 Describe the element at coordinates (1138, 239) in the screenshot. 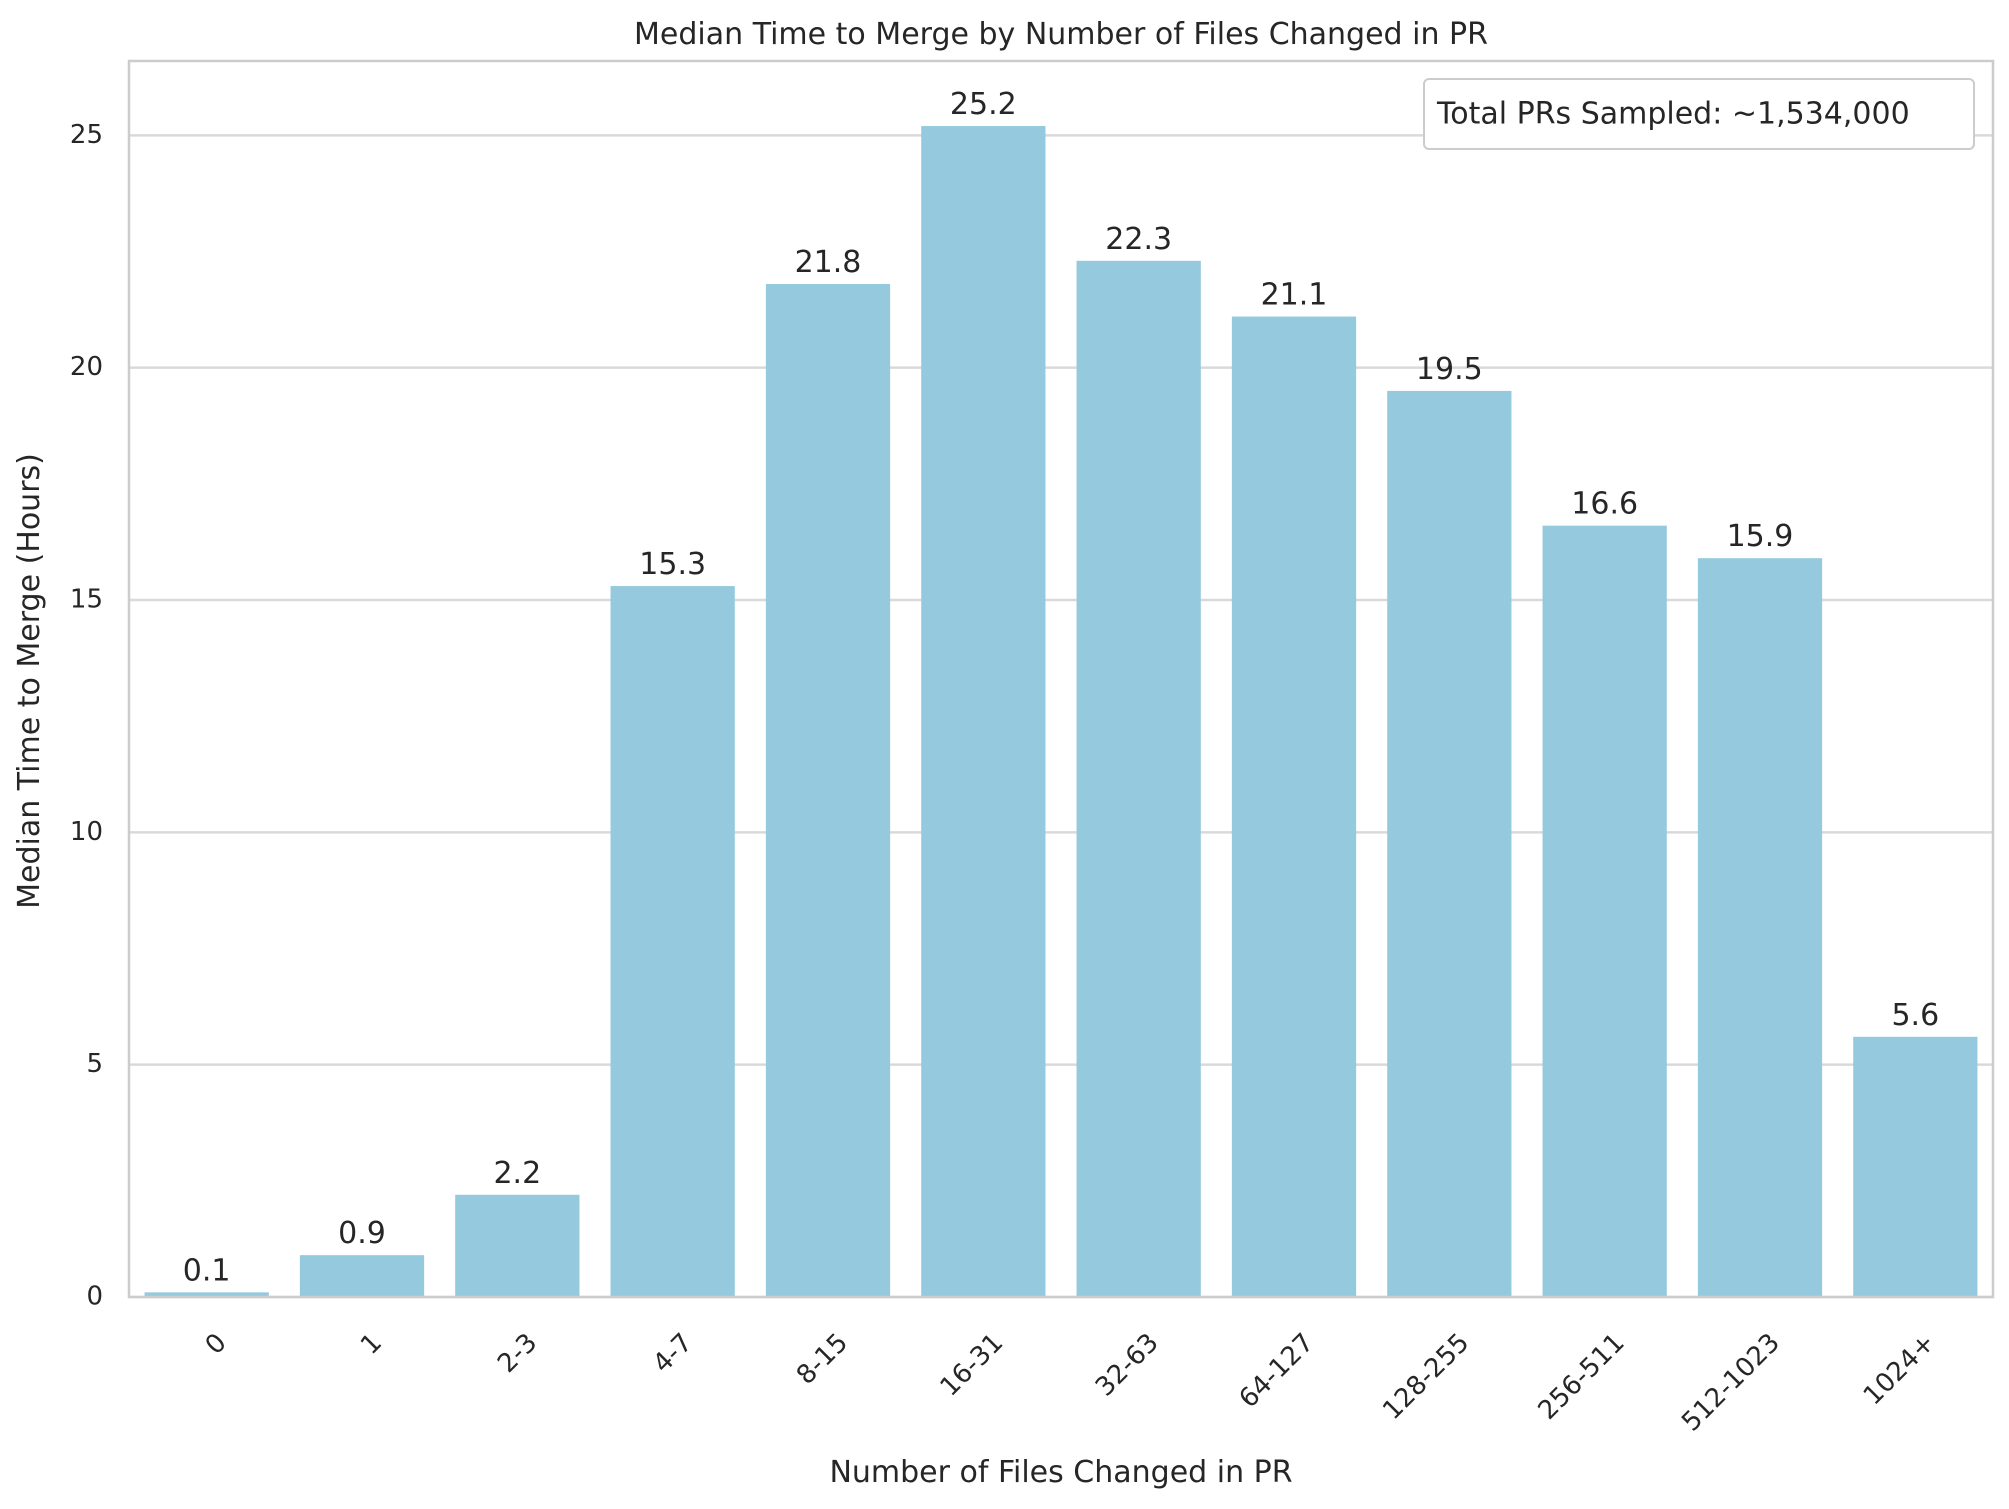

I see `bar-value-label: 22.3` at that location.